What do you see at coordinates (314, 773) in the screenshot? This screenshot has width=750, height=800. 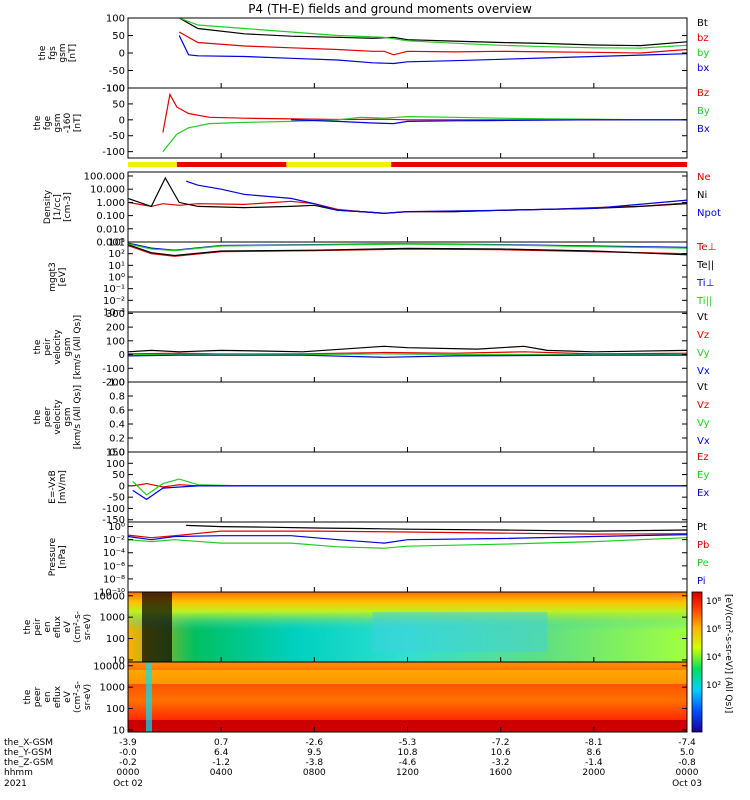 I see `x-axis-value: 0800` at bounding box center [314, 773].